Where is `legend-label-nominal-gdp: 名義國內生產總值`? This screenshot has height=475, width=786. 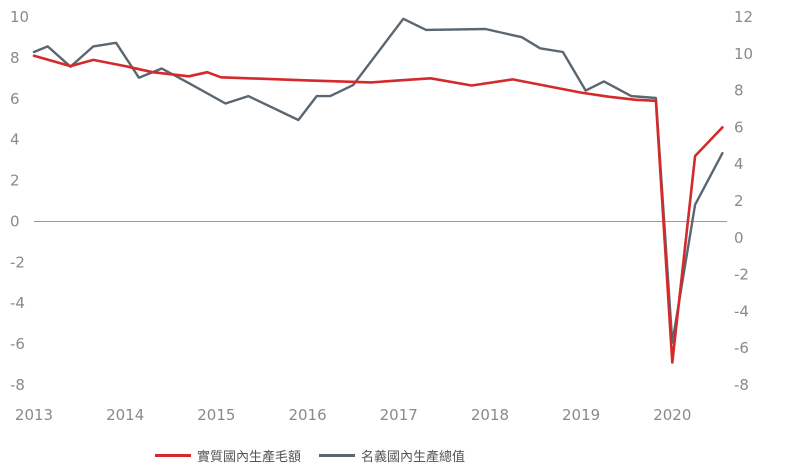 legend-label-nominal-gdp: 名義國內生產總值 is located at coordinates (413, 457).